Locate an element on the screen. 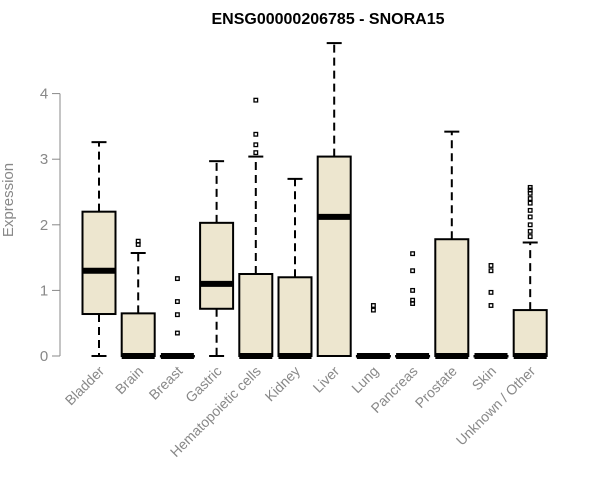 Image resolution: width=600 pixels, height=500 pixels. box-skin is located at coordinates (491, 311).